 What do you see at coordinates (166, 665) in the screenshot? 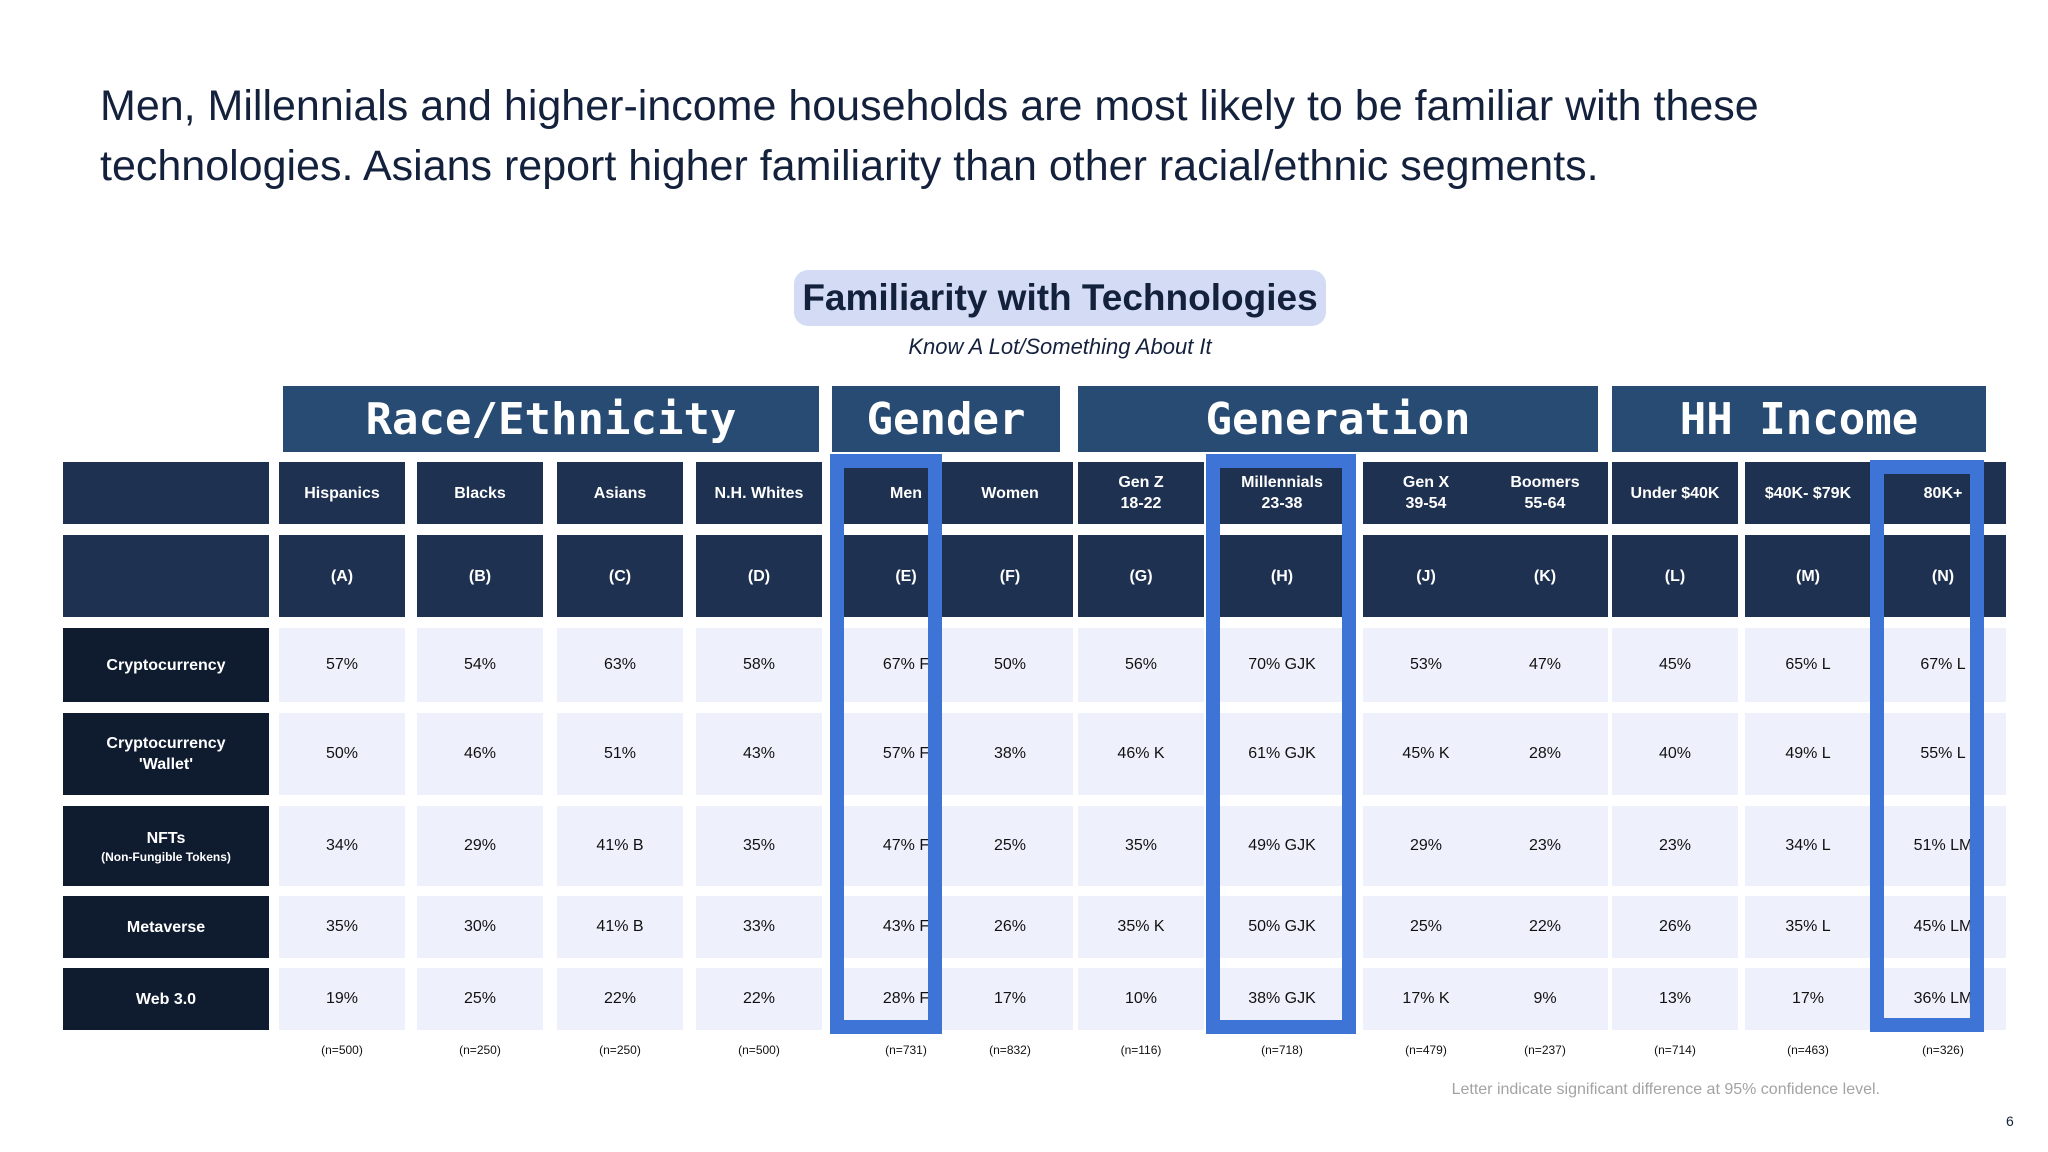
I see `row-label-text: Cryptocurrency` at bounding box center [166, 665].